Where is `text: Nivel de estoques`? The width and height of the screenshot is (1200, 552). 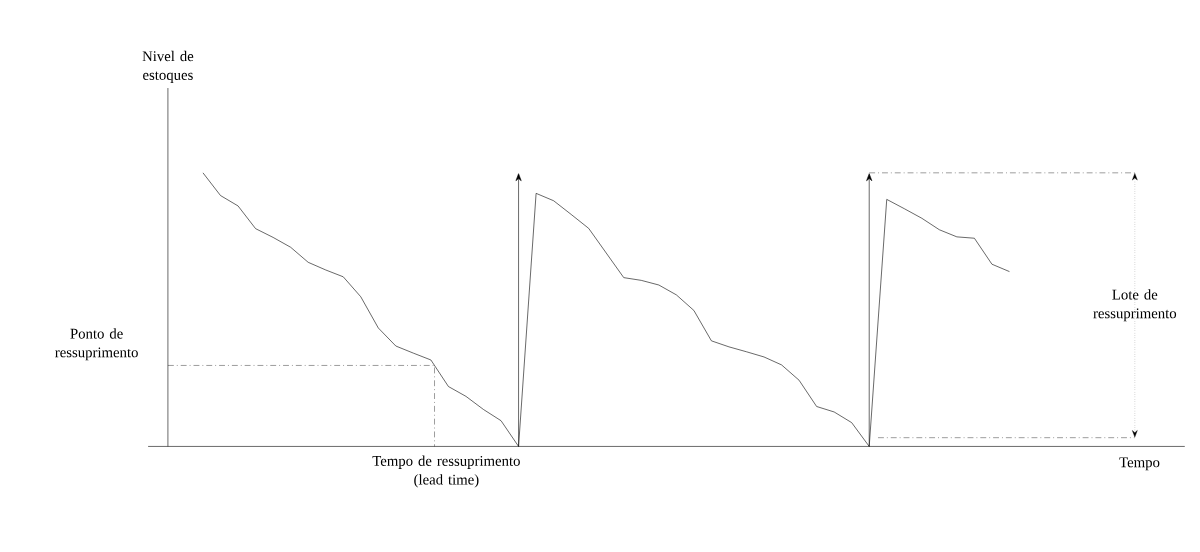 text: Nivel de estoques is located at coordinates (168, 66).